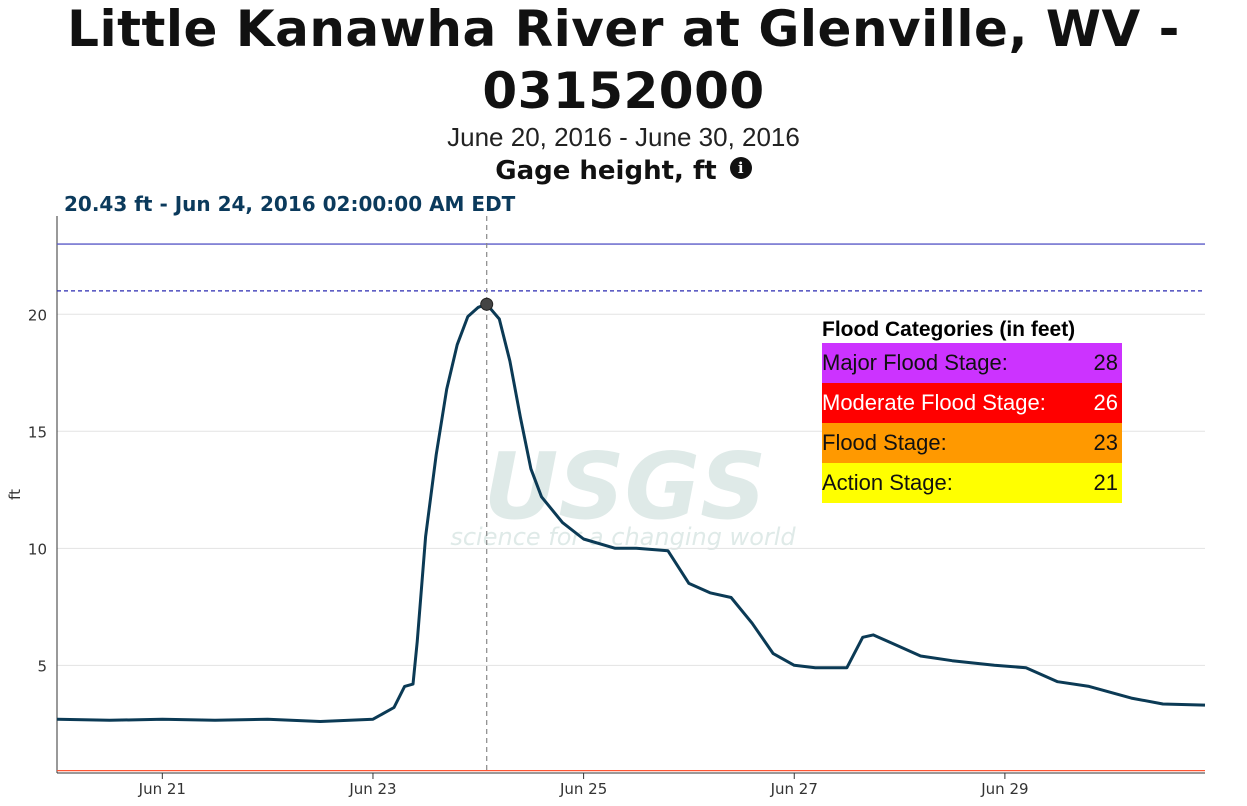  I want to click on legend-value: 28, so click(1105, 362).